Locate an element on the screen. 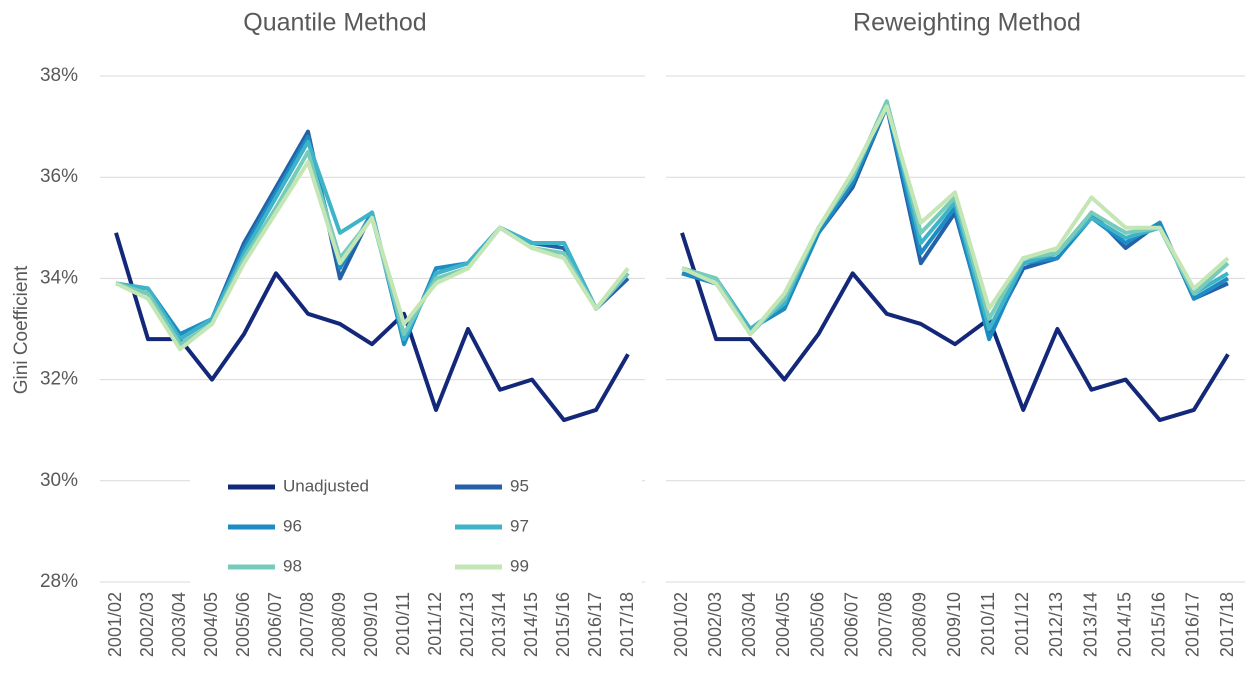 This screenshot has height=689, width=1248. y-tick-label: 34% is located at coordinates (59, 277).